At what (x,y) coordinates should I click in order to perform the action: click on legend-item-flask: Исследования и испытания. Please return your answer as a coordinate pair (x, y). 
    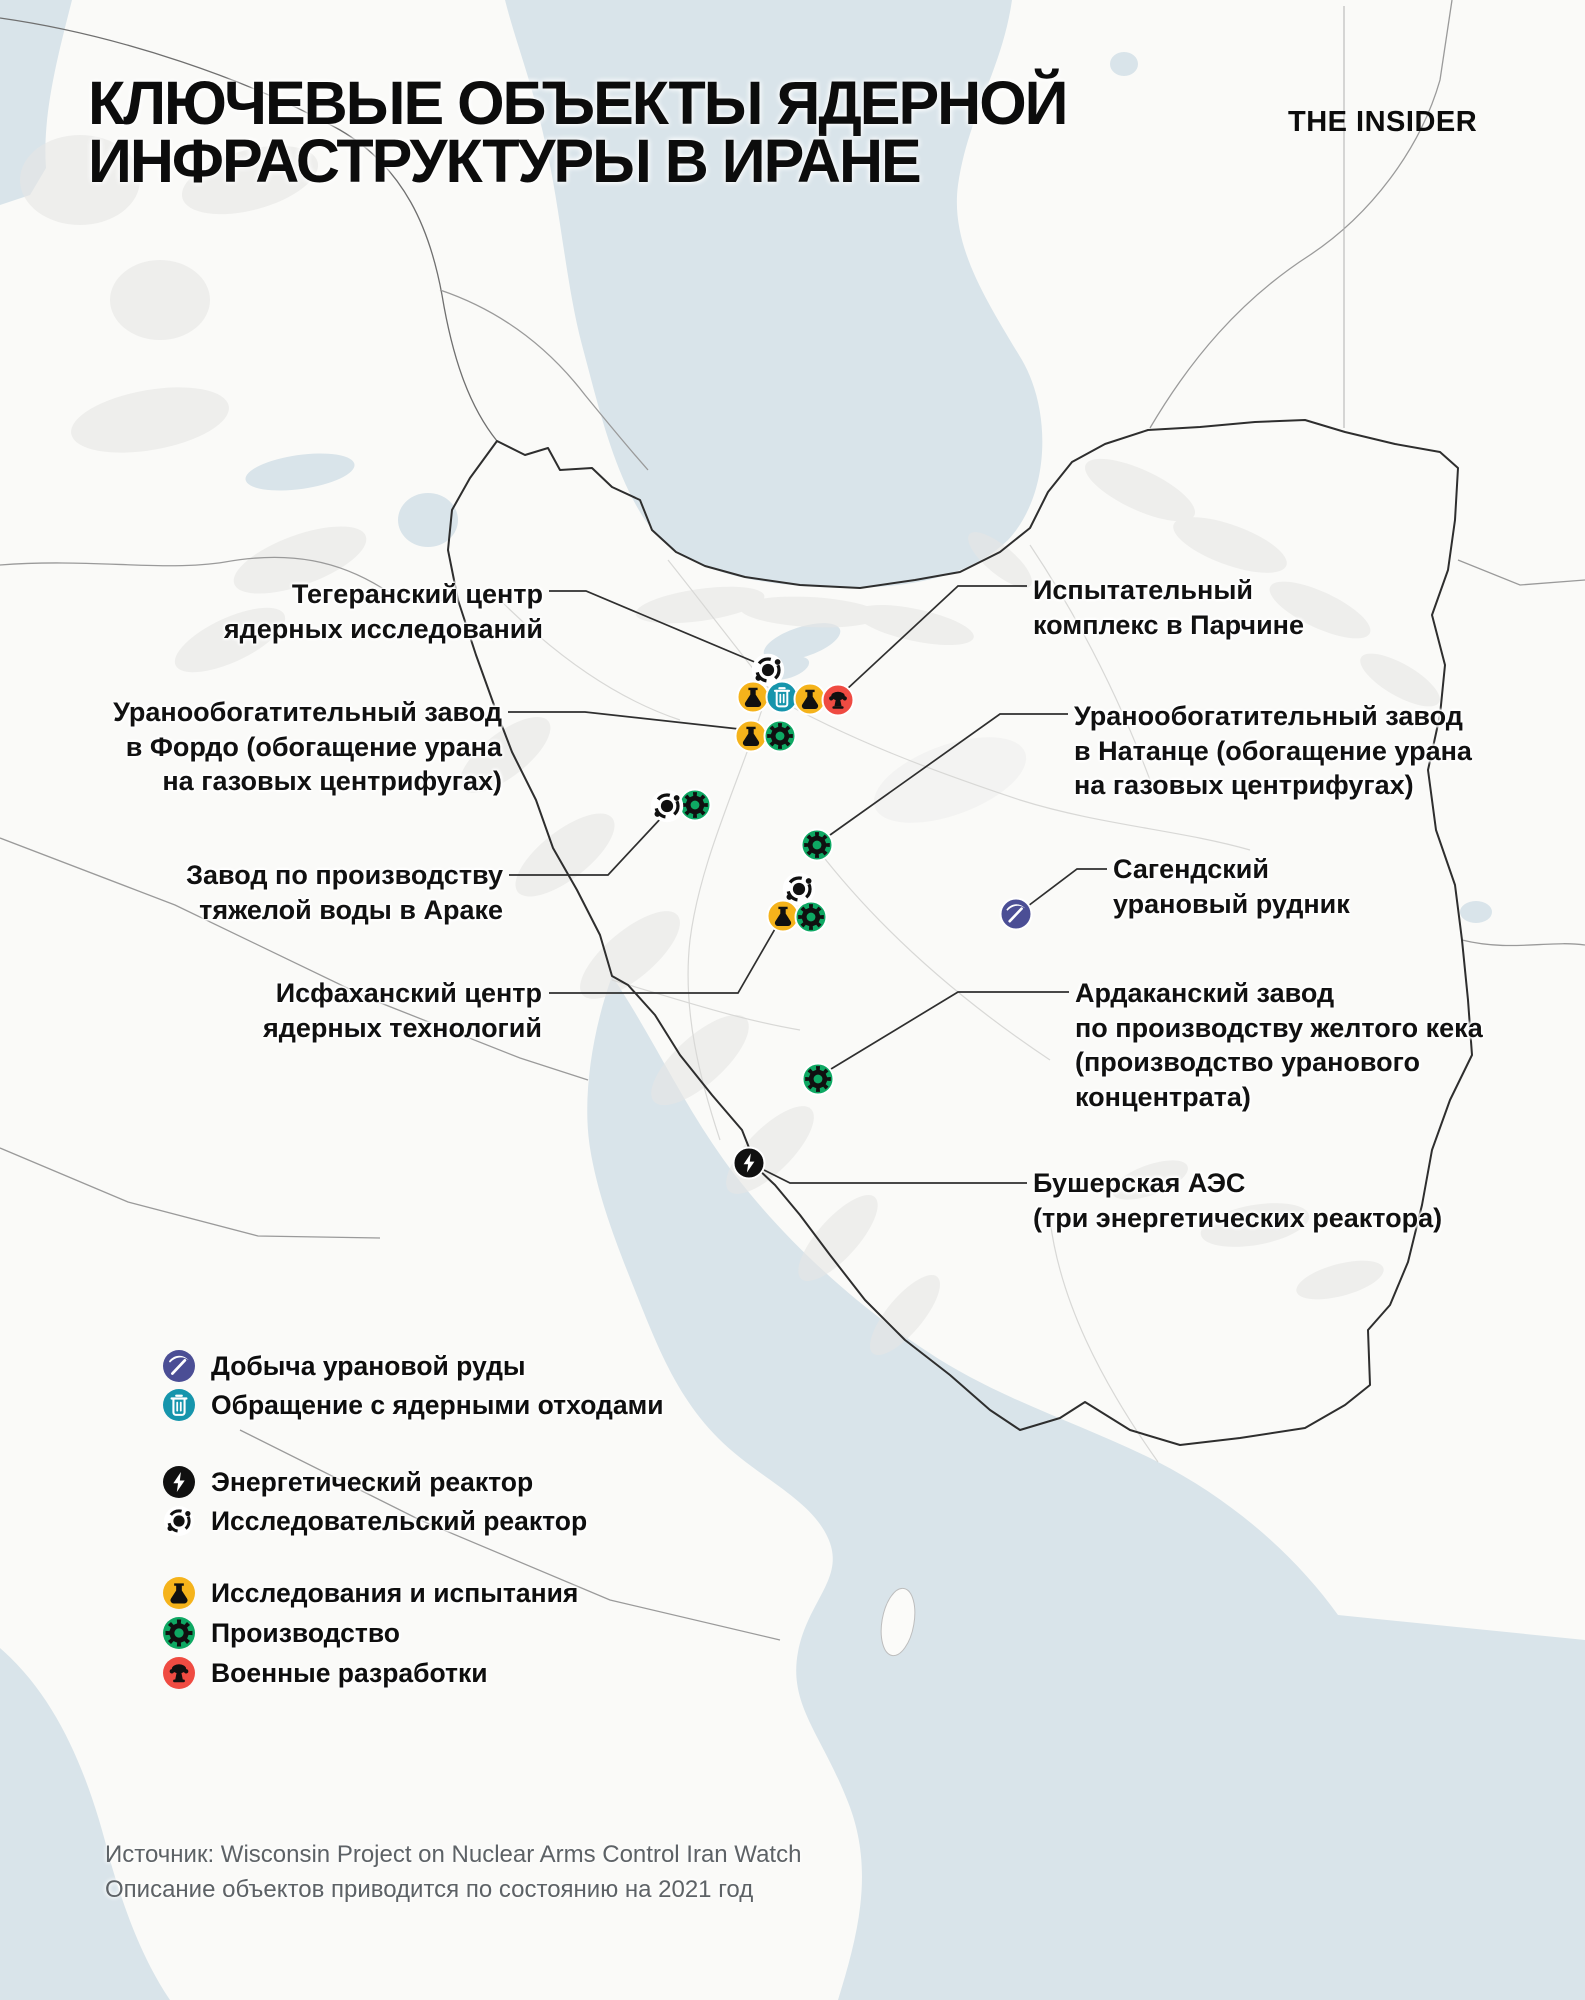
    Looking at the image, I should click on (369, 1593).